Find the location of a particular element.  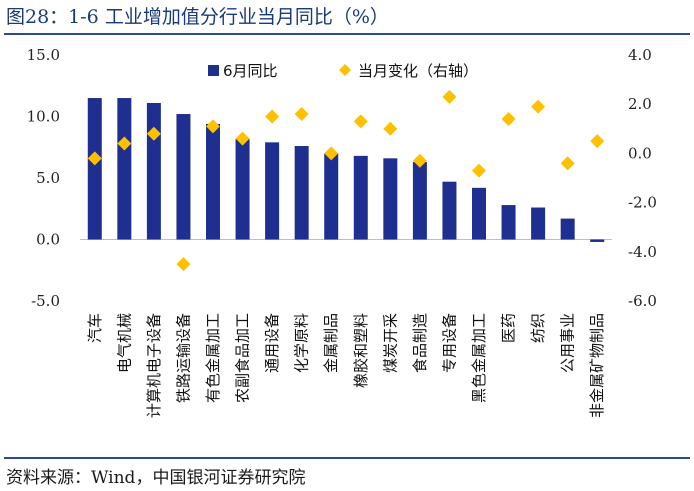

left-axis-tick: -5.0 is located at coordinates (45, 301).